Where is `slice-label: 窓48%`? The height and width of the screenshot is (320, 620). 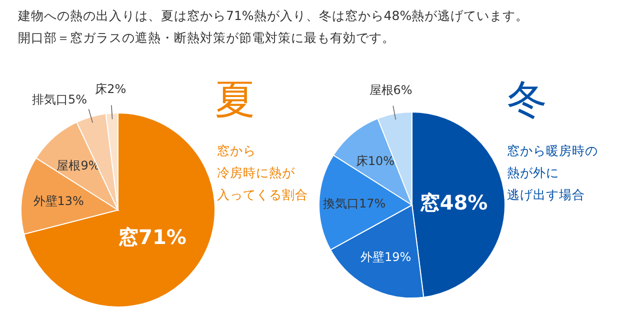 slice-label: 窓48% is located at coordinates (454, 202).